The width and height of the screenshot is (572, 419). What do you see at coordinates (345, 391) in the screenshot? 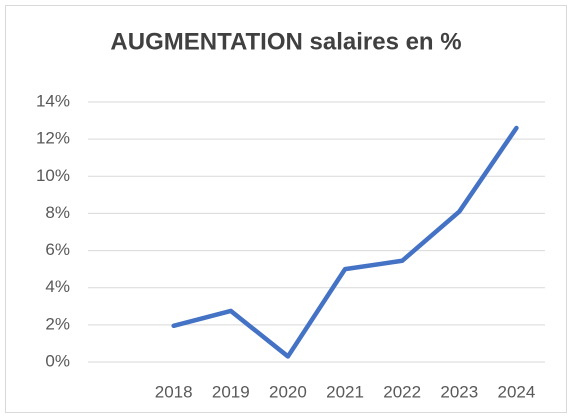
I see `x-tick-label: 2021` at bounding box center [345, 391].